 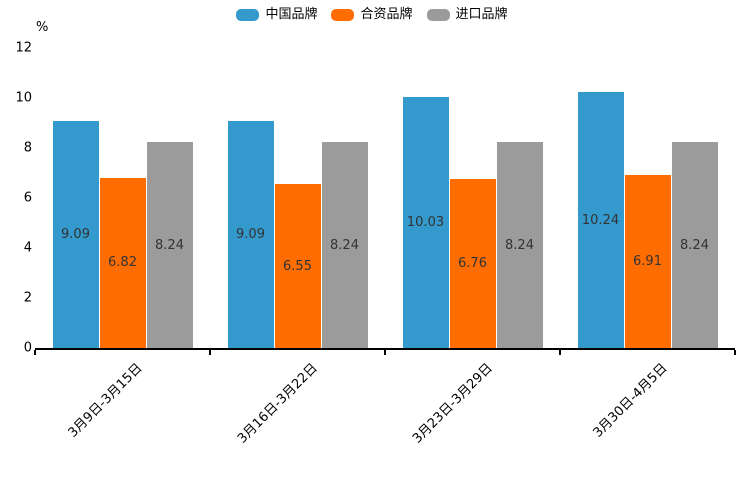 What do you see at coordinates (27, 248) in the screenshot?
I see `y-tick-label: 4` at bounding box center [27, 248].